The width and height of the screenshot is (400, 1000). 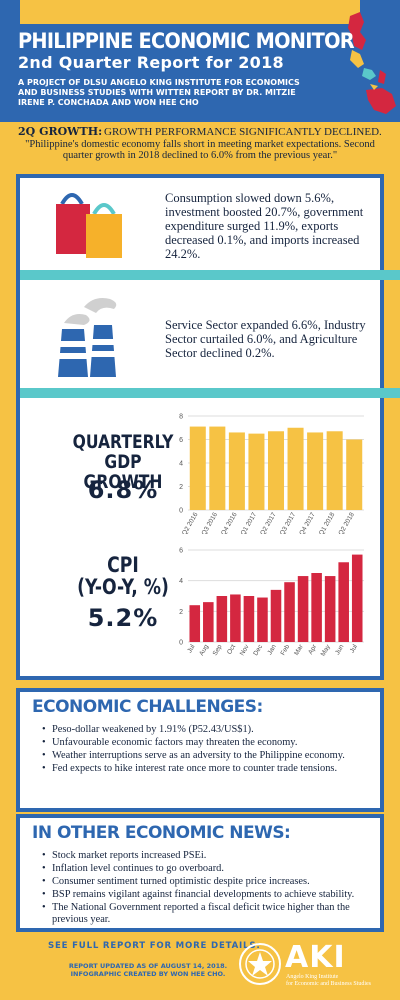 I want to click on factory-icon, so click(x=87, y=337).